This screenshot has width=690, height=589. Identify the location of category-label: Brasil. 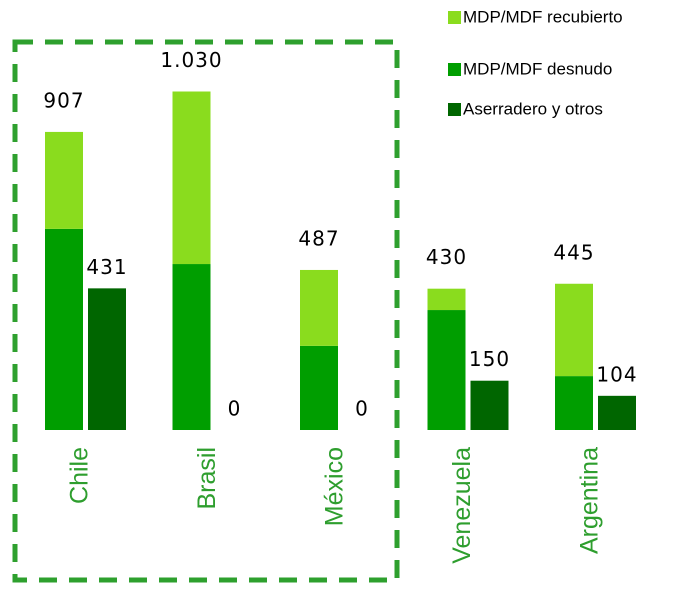
(207, 478).